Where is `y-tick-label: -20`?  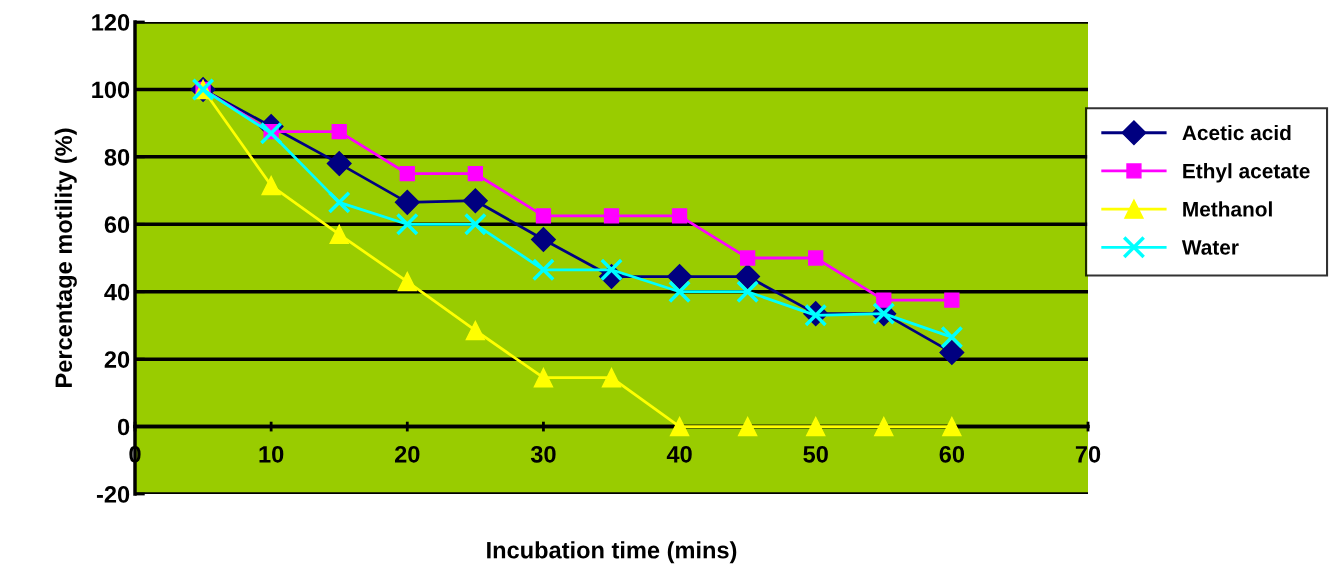 y-tick-label: -20 is located at coordinates (113, 494).